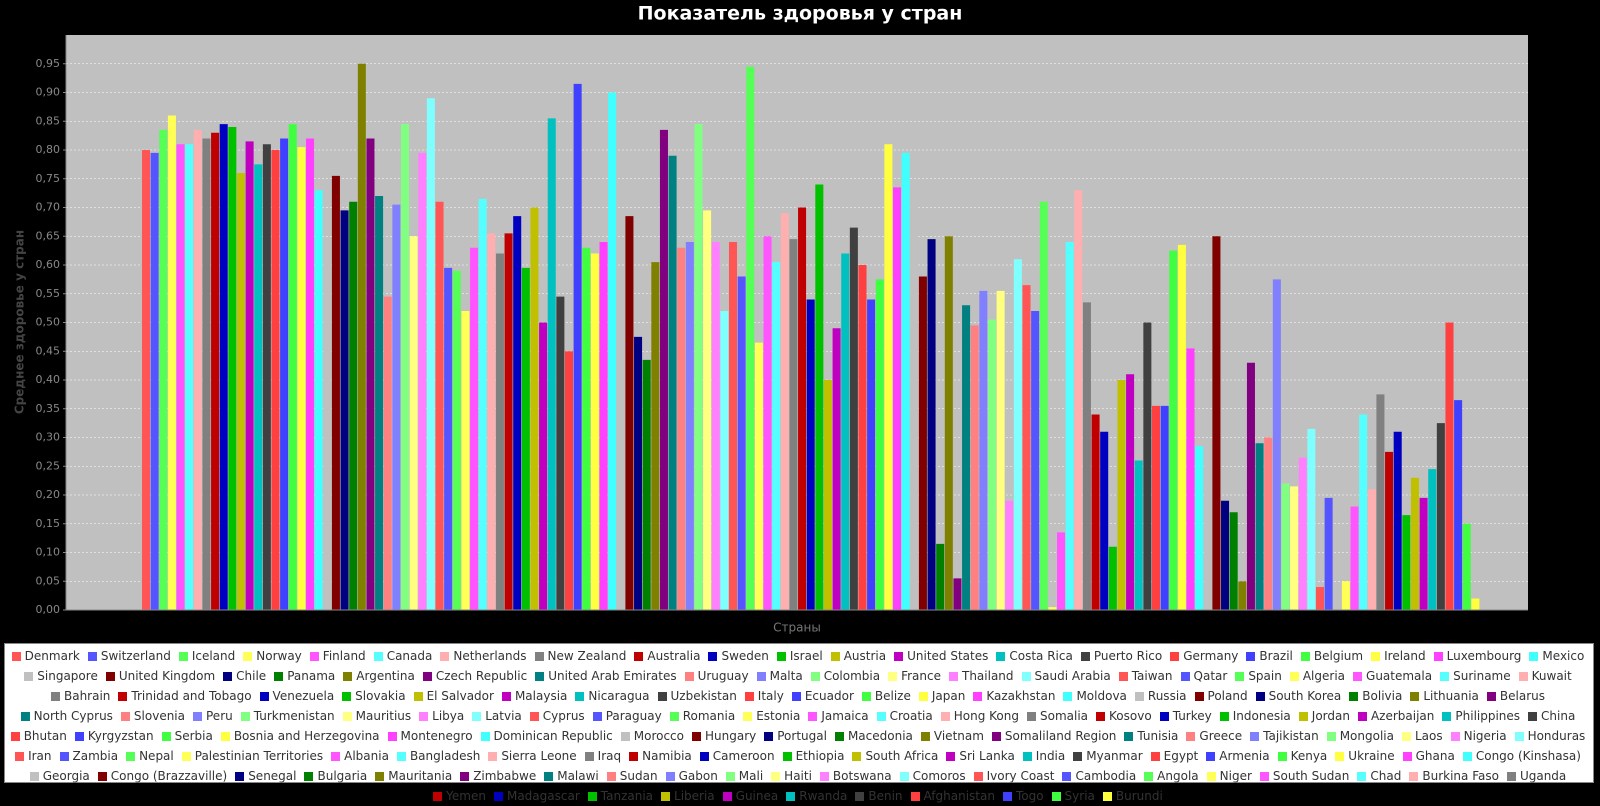  Describe the element at coordinates (541, 696) in the screenshot. I see `legend-label: Malaysia` at that location.